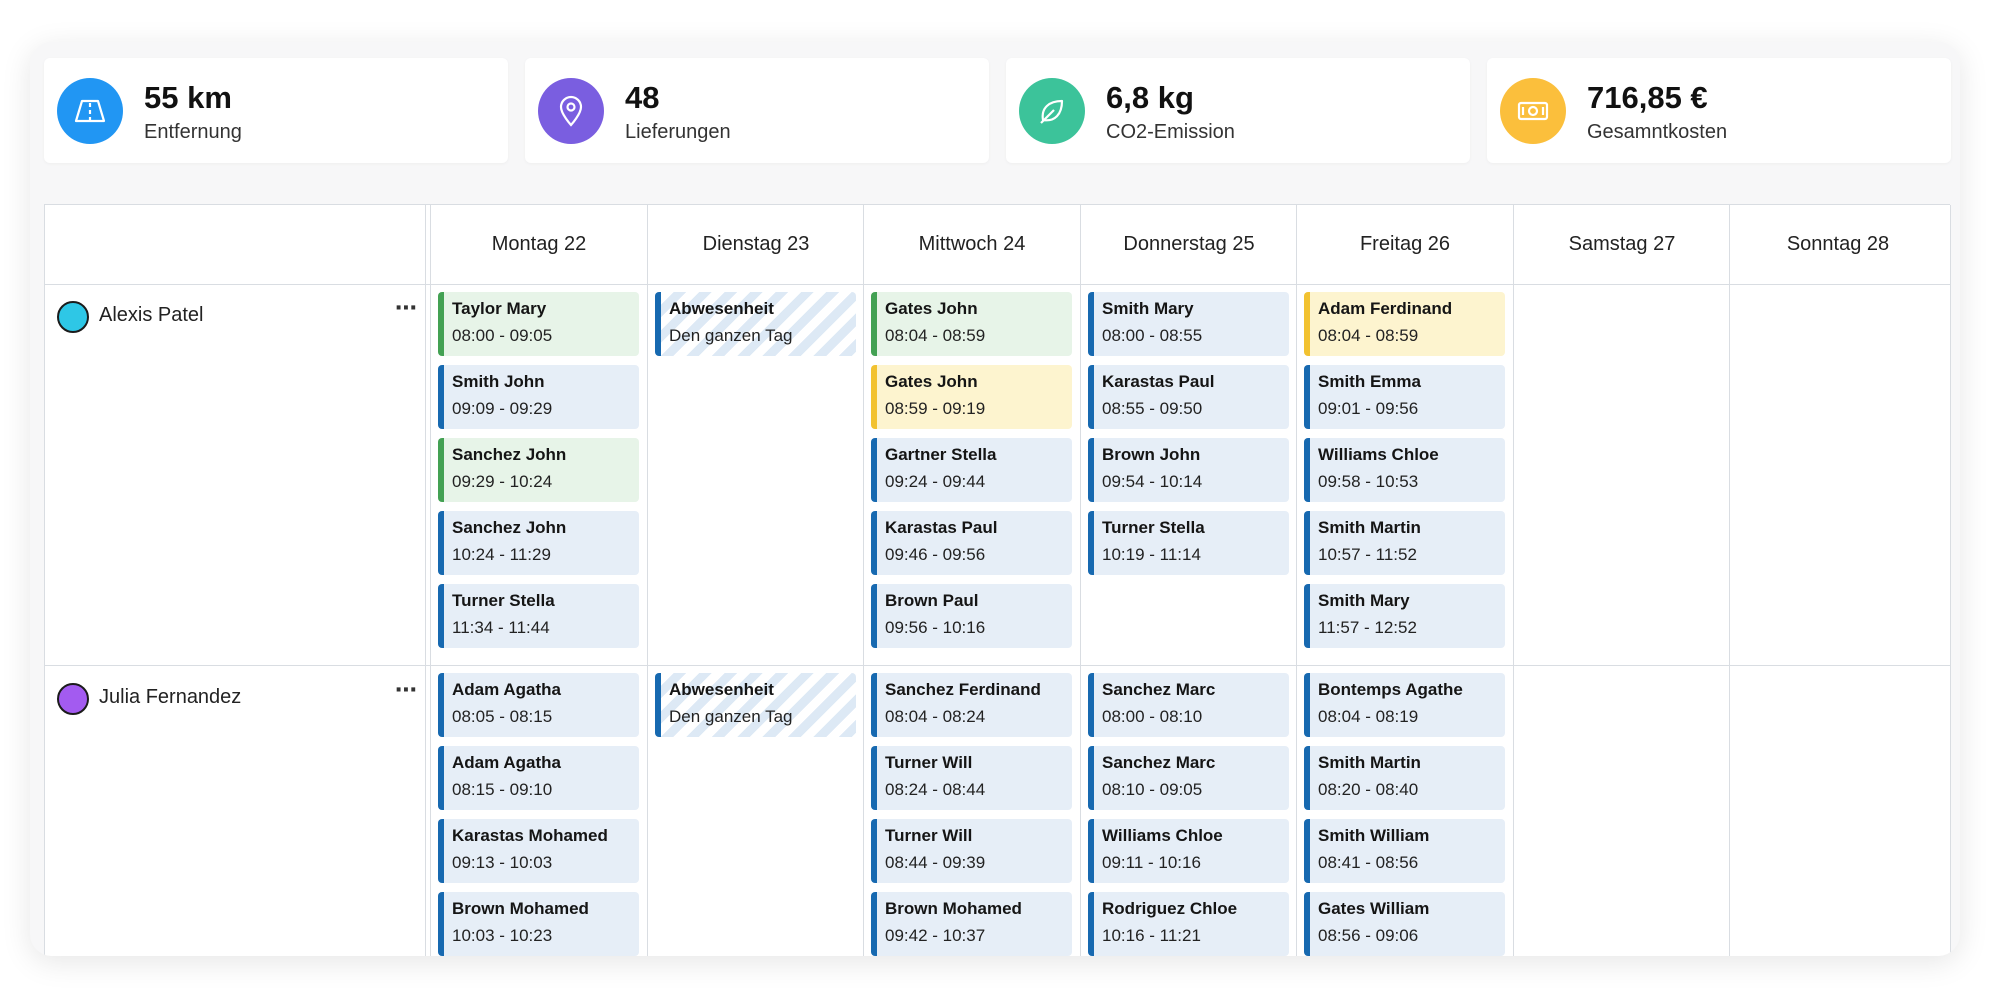 This screenshot has height=1001, width=1990. What do you see at coordinates (1188, 397) in the screenshot?
I see `delivery-card: Karastas Paul 08:55 - 09:50` at bounding box center [1188, 397].